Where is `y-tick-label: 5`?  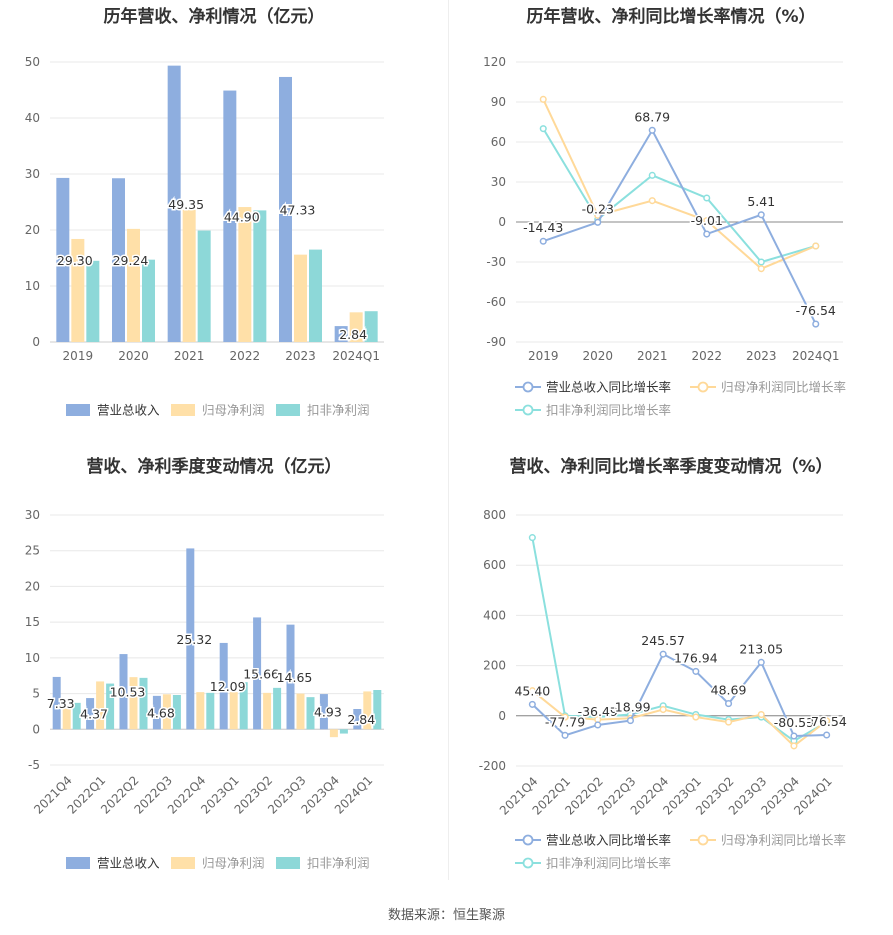 y-tick-label: 5 is located at coordinates (36, 694).